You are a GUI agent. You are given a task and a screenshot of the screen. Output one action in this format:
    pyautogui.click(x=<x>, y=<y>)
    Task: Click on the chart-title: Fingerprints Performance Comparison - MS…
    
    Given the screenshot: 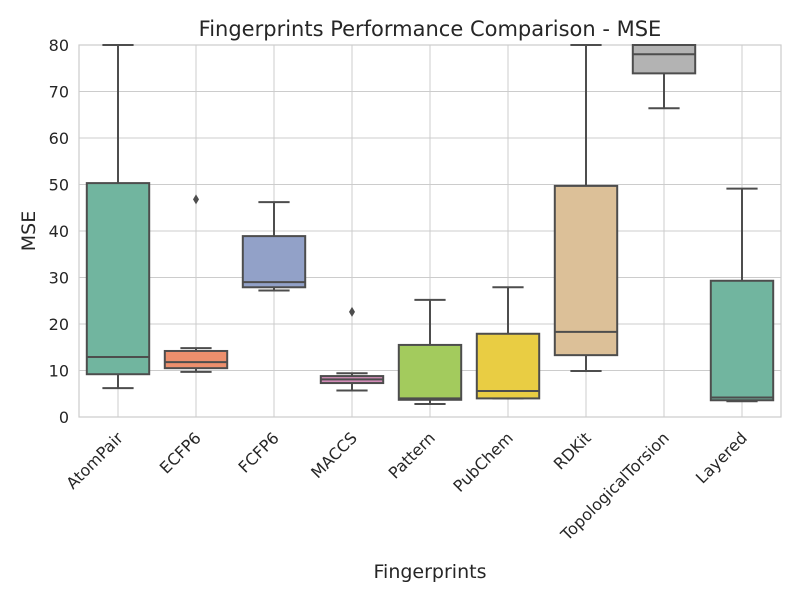 What is the action you would take?
    pyautogui.click(x=430, y=29)
    